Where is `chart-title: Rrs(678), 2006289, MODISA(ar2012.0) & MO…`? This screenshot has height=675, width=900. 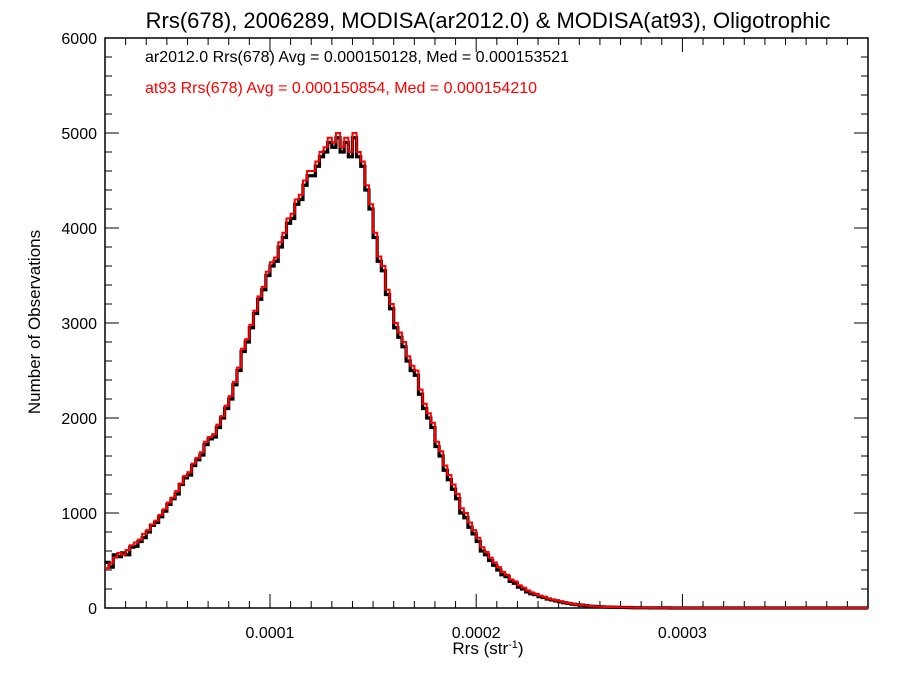
chart-title: Rrs(678), 2006289, MODISA(ar2012.0) & MO… is located at coordinates (488, 20).